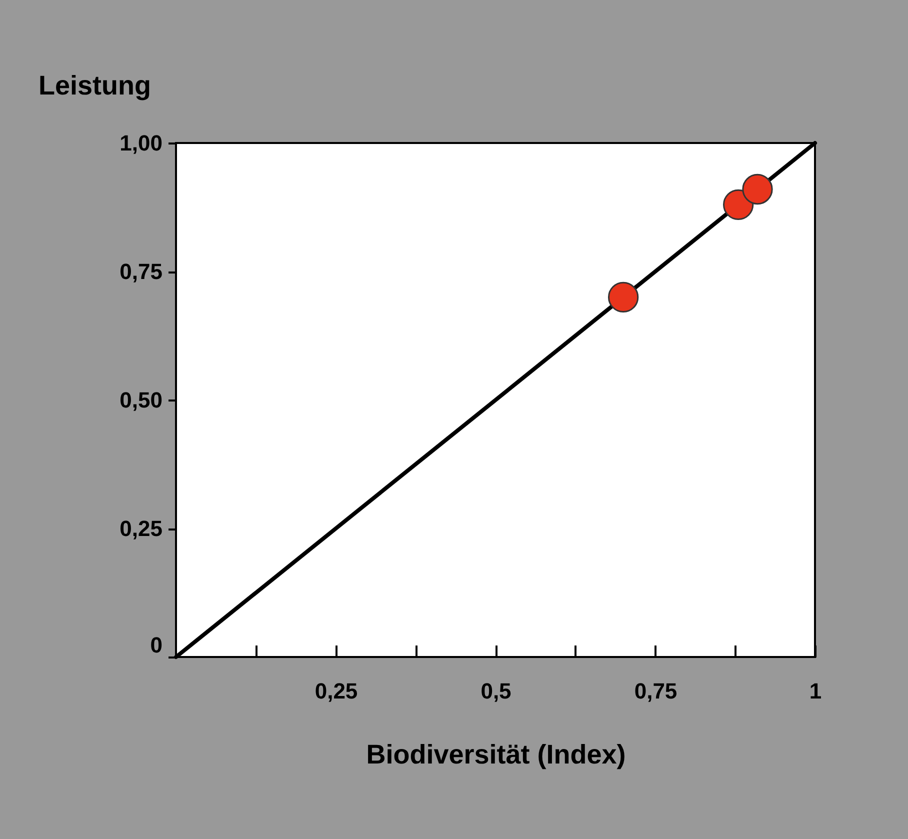 This screenshot has width=908, height=839. I want to click on y-tick-label: 0,50, so click(141, 400).